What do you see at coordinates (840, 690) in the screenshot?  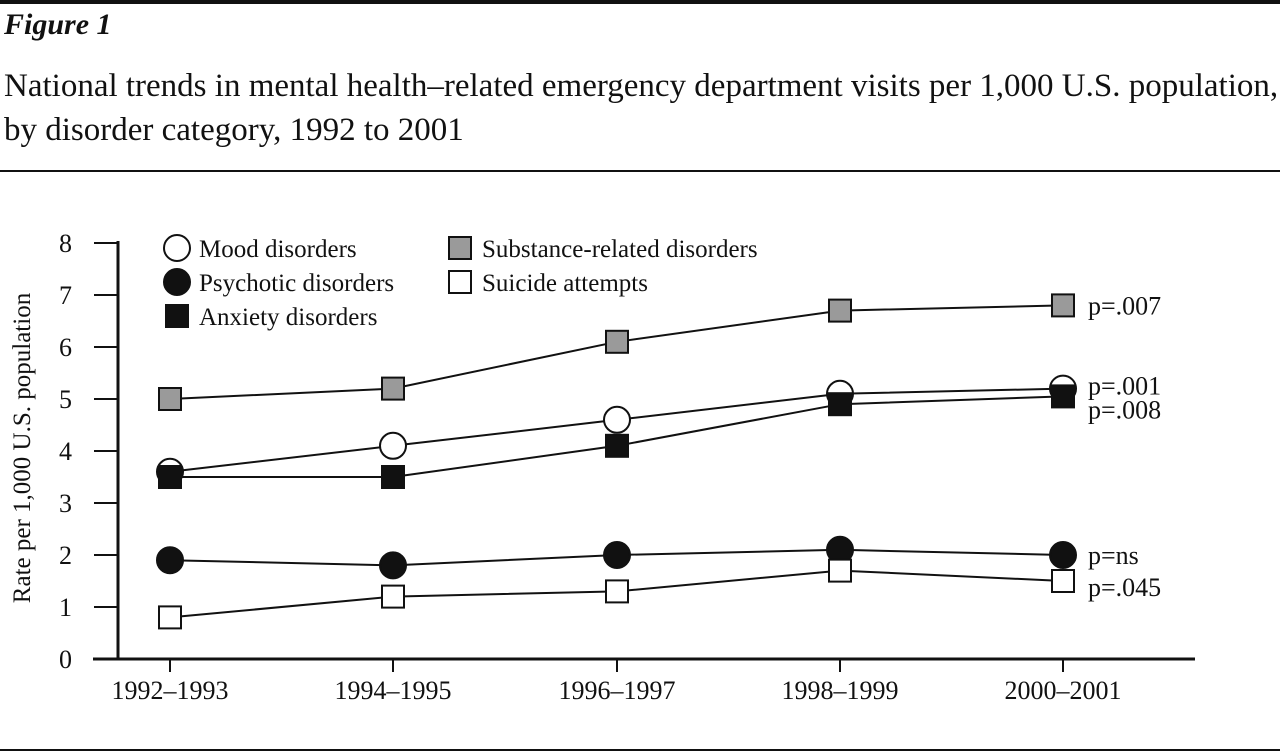 I see `x-tick-label: 1998–1999` at bounding box center [840, 690].